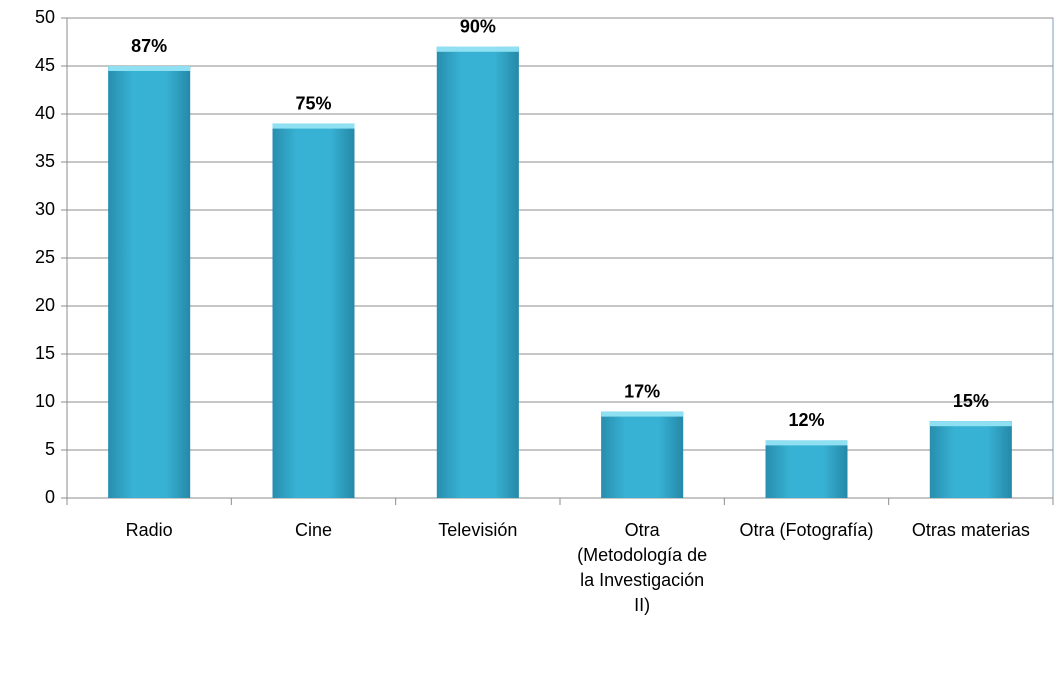  Describe the element at coordinates (50, 497) in the screenshot. I see `y-tick-label: 0` at that location.